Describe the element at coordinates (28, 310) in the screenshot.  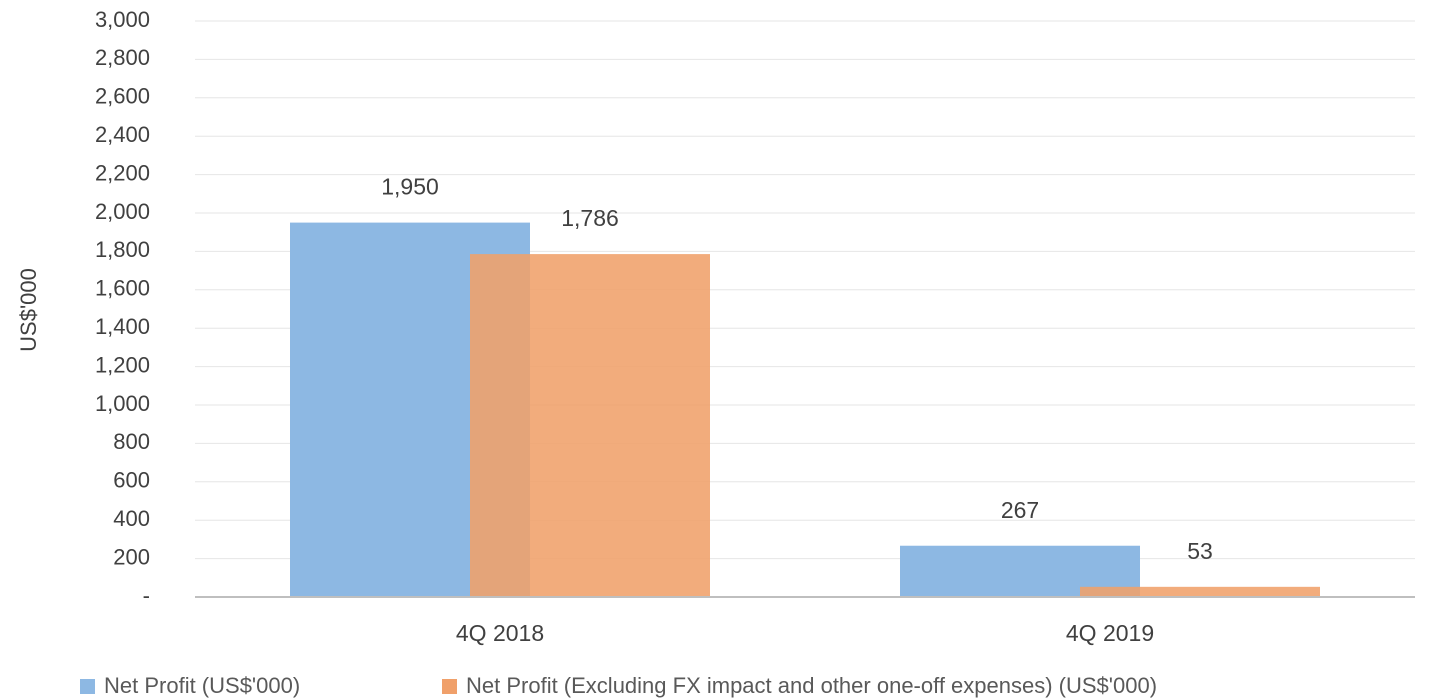
I see `y-axis-label: US$'000` at that location.